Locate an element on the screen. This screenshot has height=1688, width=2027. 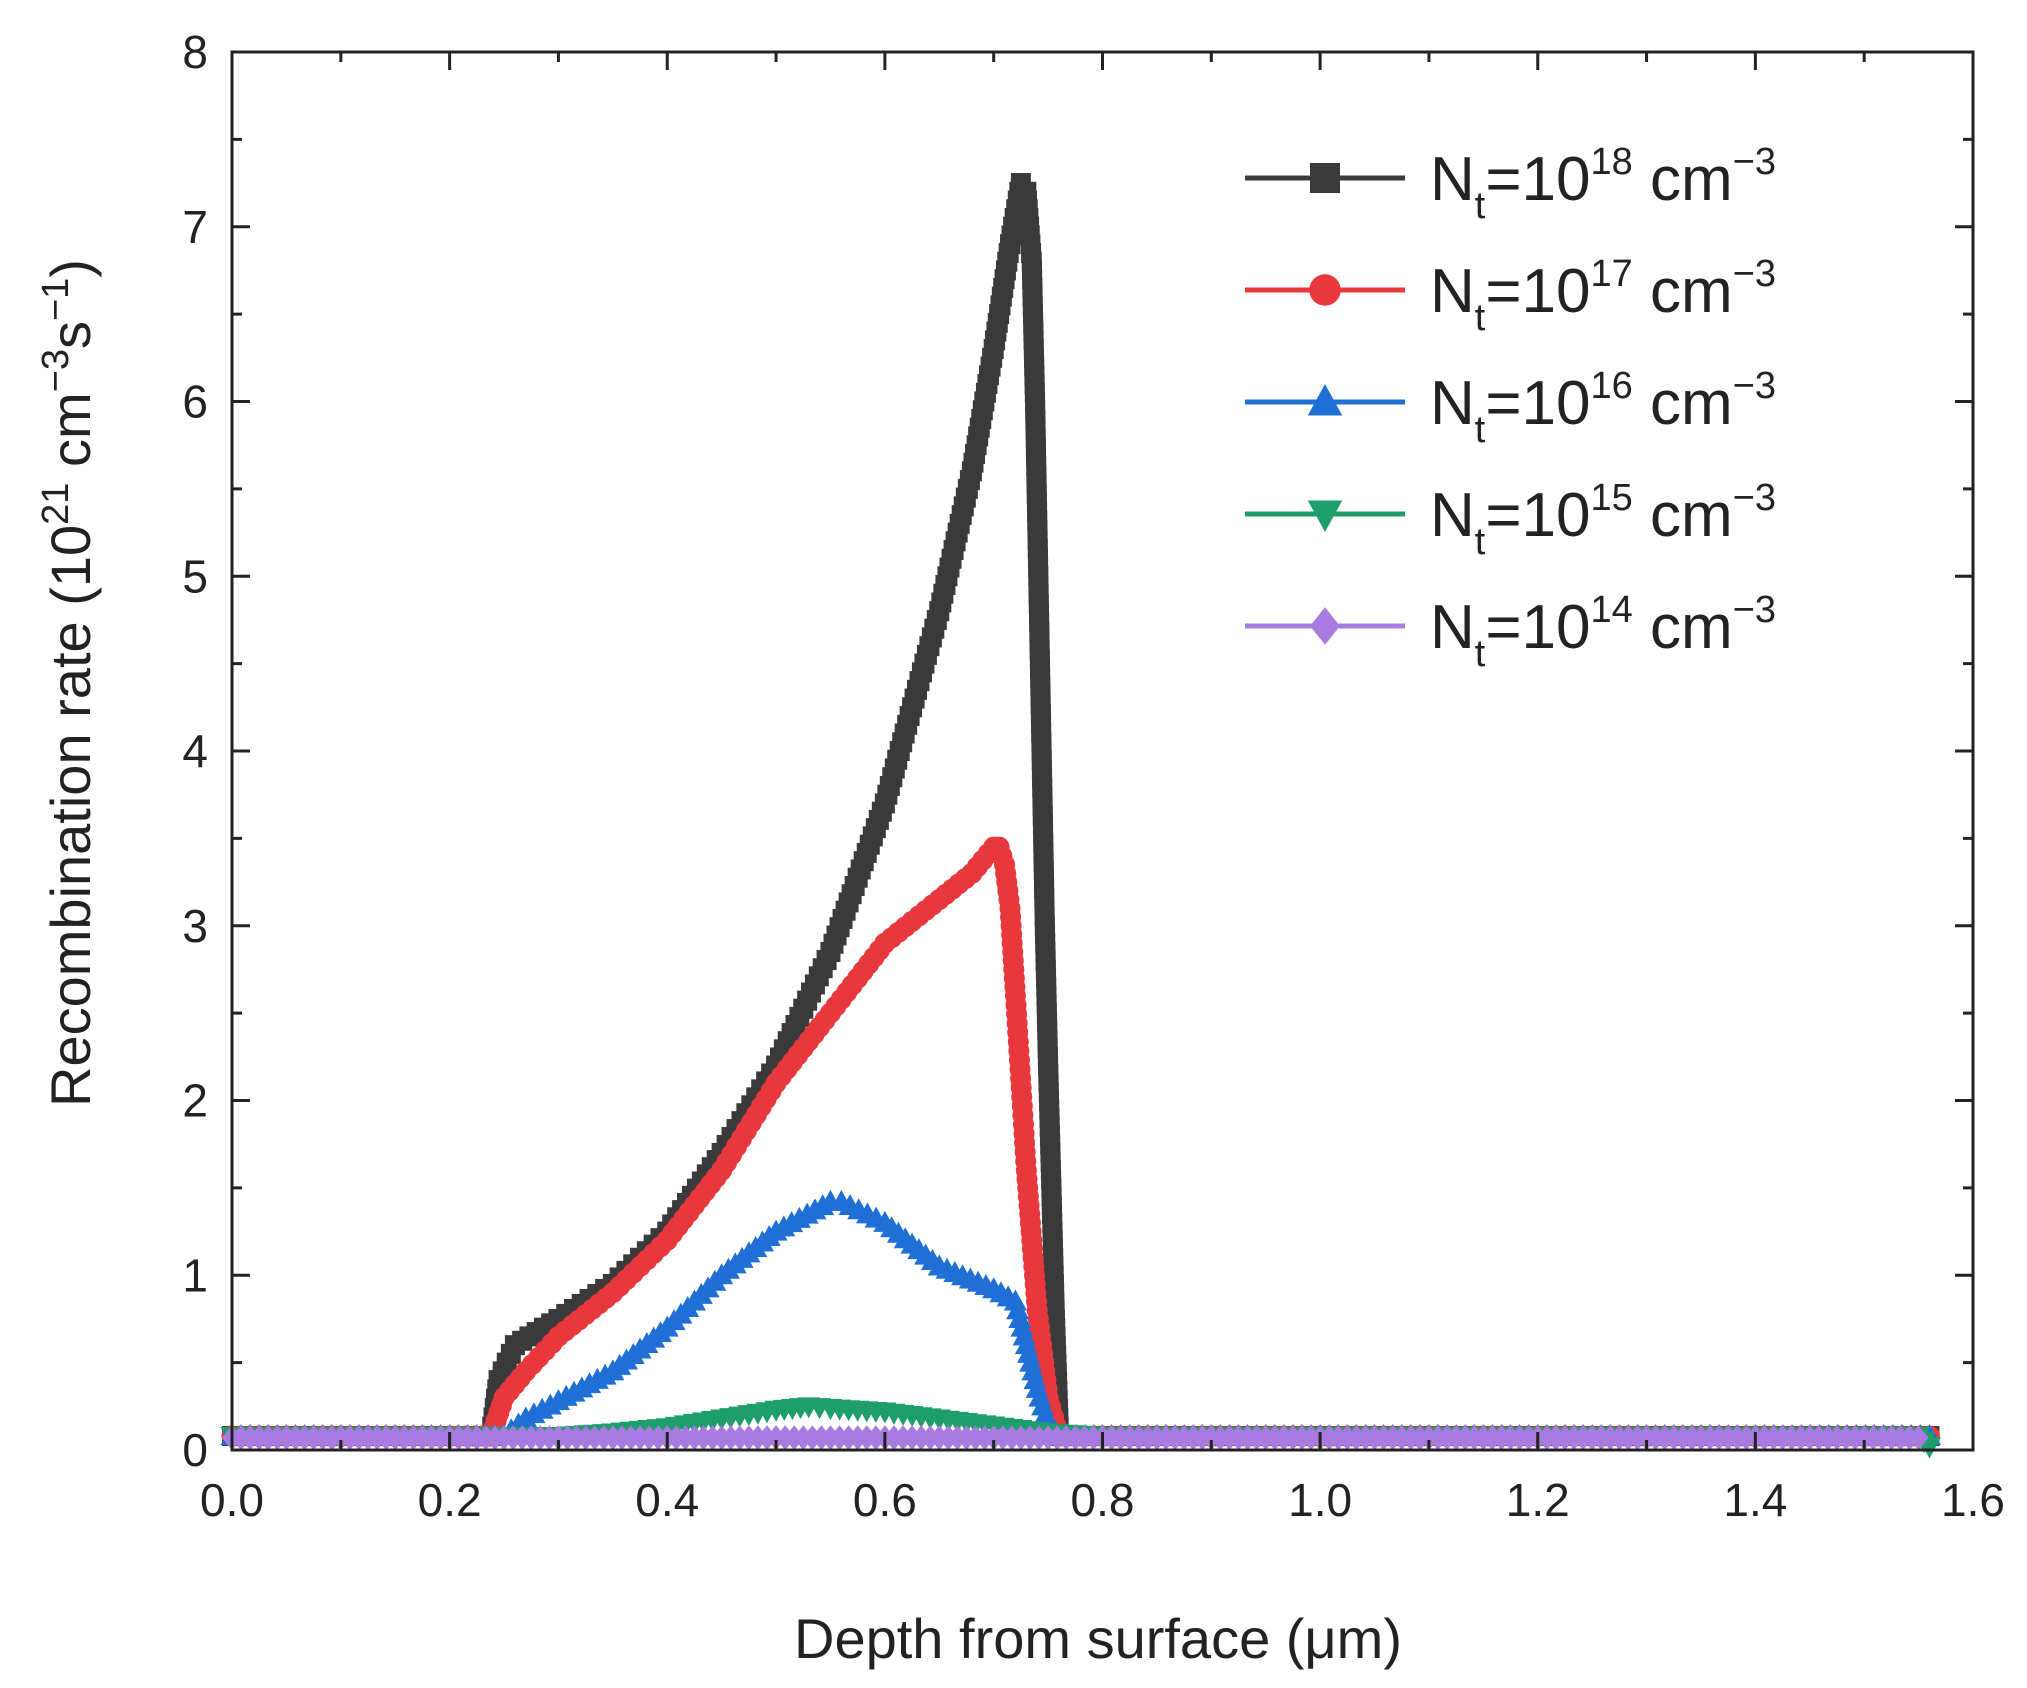
legend-label: Nt=1017 cm−3 is located at coordinates (1603, 296).